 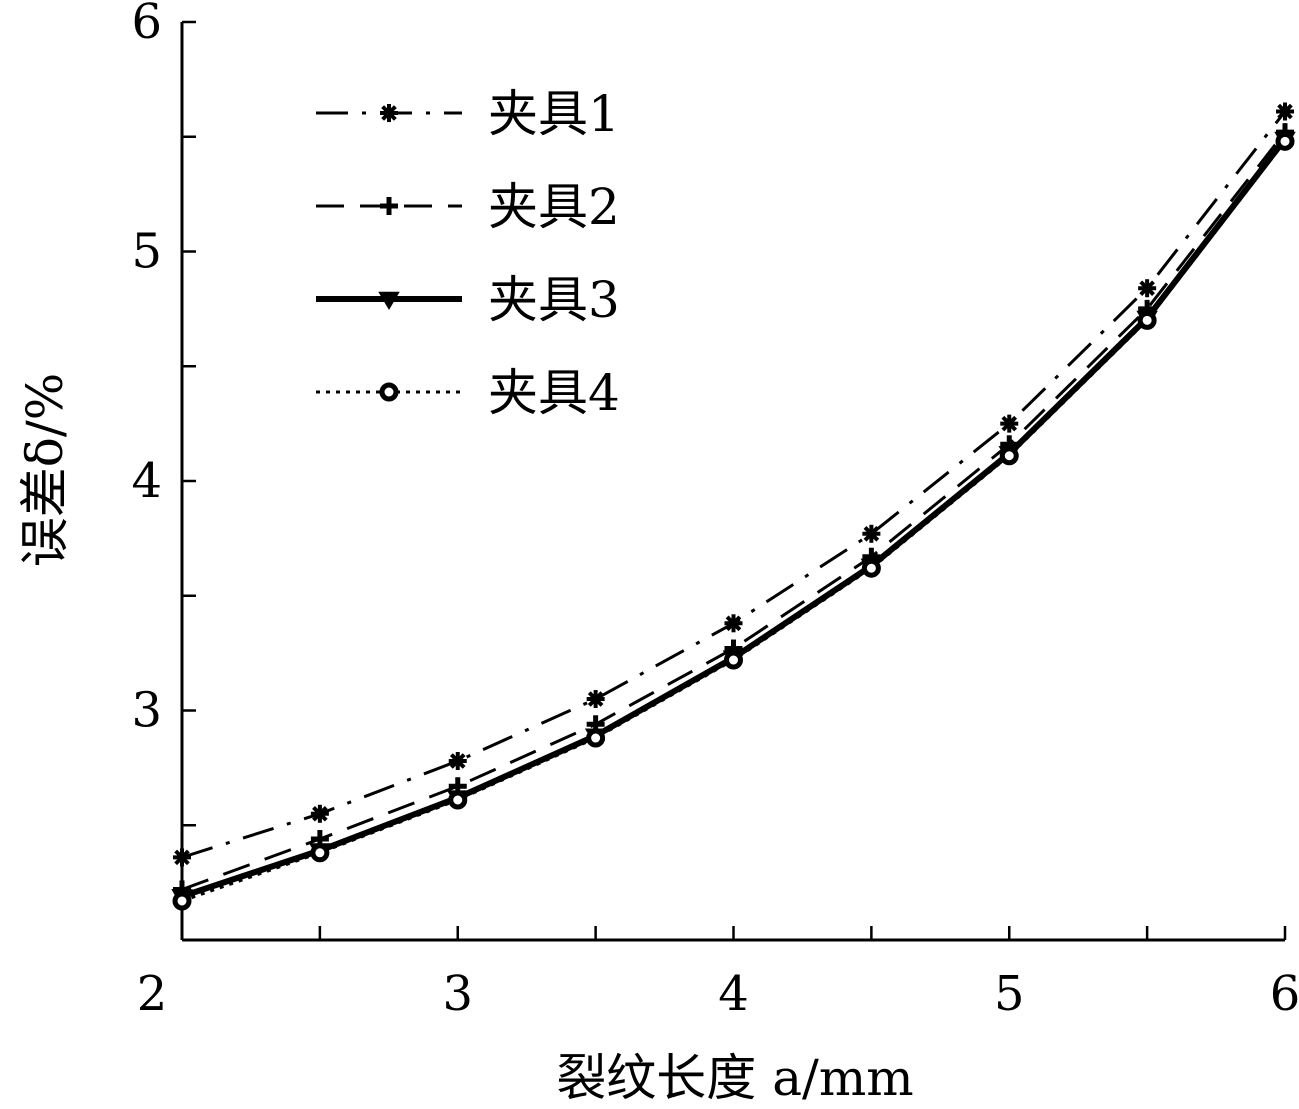 I want to click on x-axis-label: 裂纹长度 a/mm, so click(x=734, y=1078).